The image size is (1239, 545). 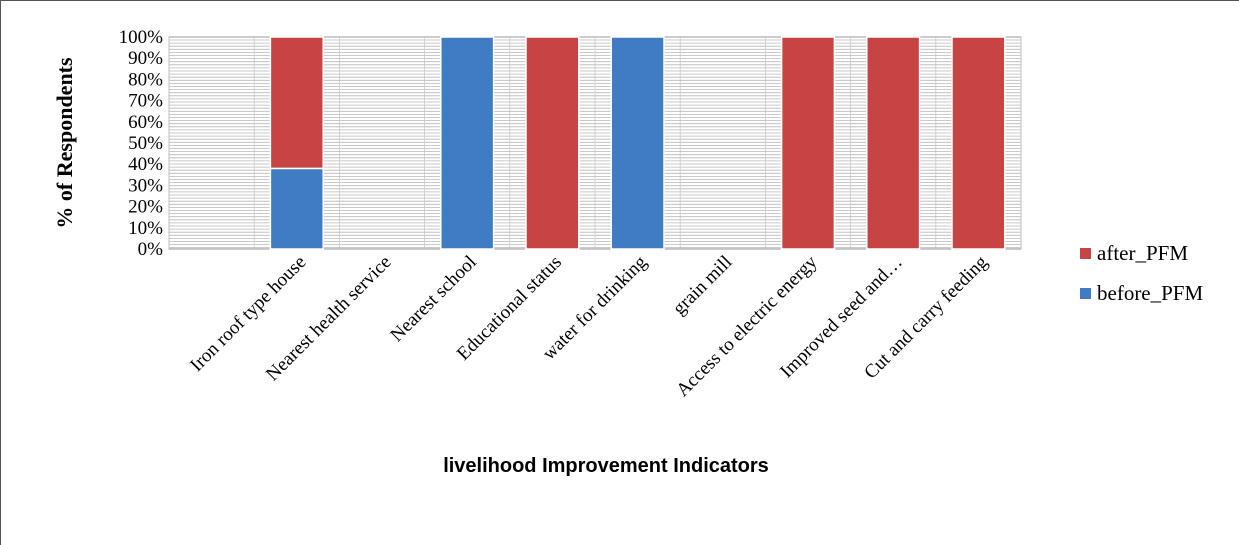 What do you see at coordinates (145, 58) in the screenshot?
I see `y-tick-label: 90%` at bounding box center [145, 58].